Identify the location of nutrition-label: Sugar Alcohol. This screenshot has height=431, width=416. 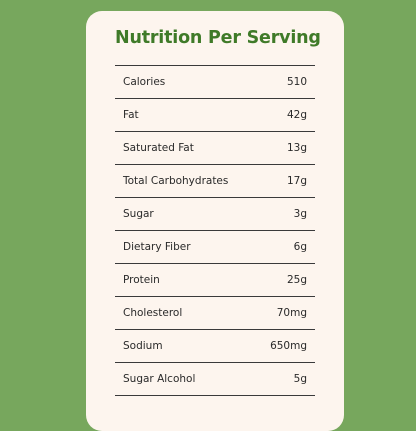
(159, 379).